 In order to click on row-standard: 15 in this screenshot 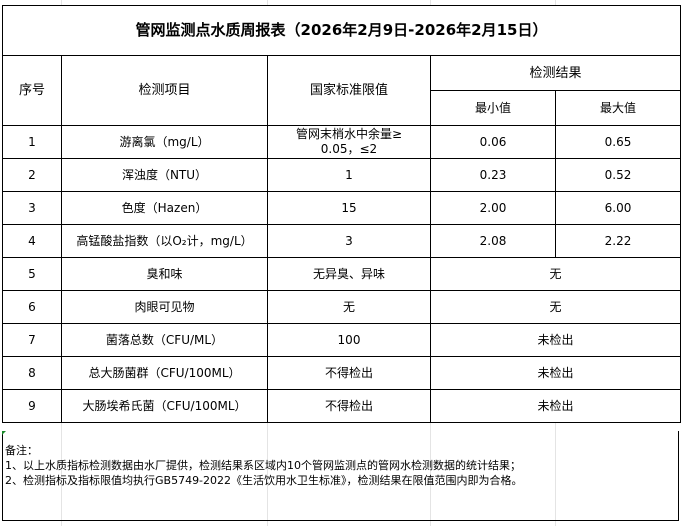, I will do `click(349, 208)`.